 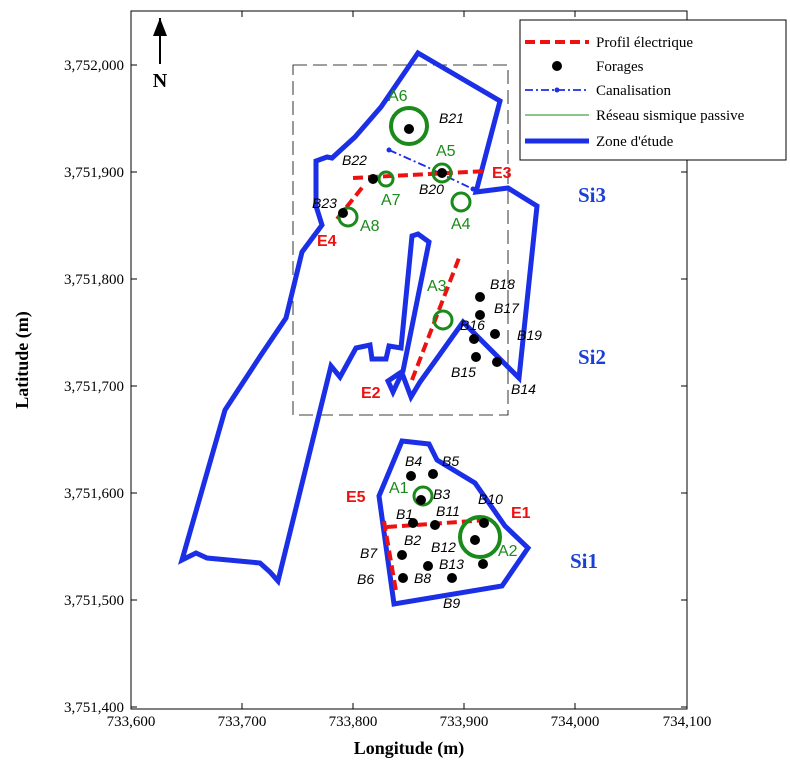 What do you see at coordinates (687, 722) in the screenshot?
I see `x-tick-label: 734,100` at bounding box center [687, 722].